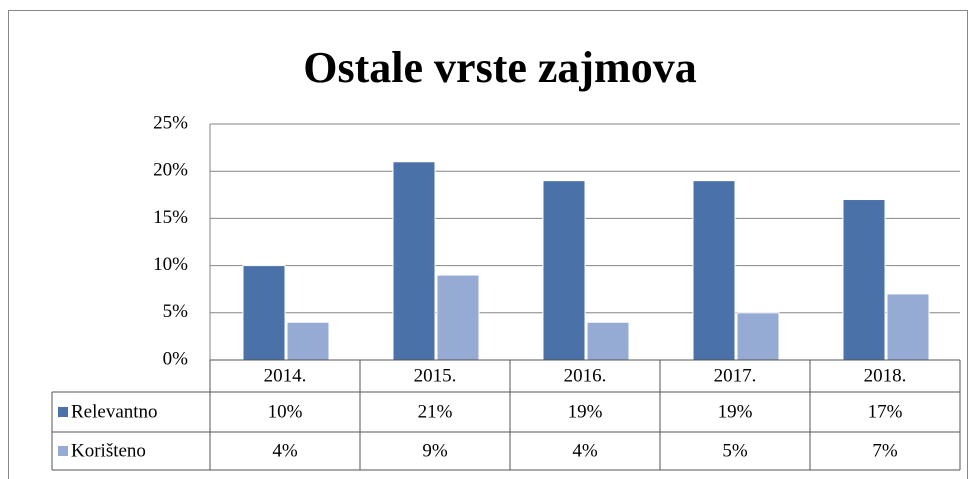  Describe the element at coordinates (170, 264) in the screenshot. I see `y-tick-label: 10%` at that location.